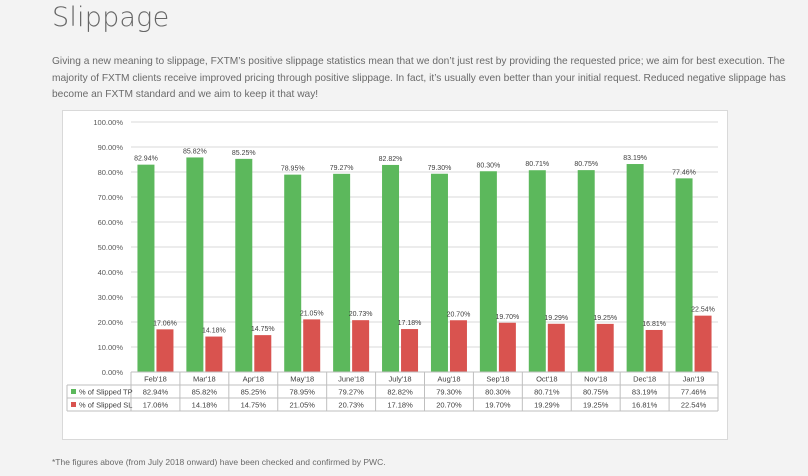 This screenshot has width=808, height=476. What do you see at coordinates (351, 405) in the screenshot?
I see `table-cell-slipped-sl: 20.73%` at bounding box center [351, 405].